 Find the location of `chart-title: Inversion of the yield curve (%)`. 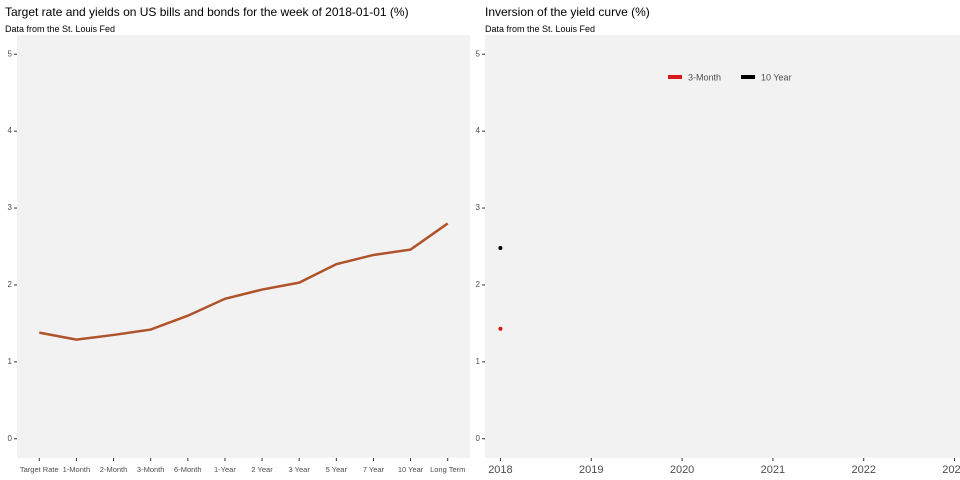

chart-title: Inversion of the yield curve (%) is located at coordinates (567, 12).